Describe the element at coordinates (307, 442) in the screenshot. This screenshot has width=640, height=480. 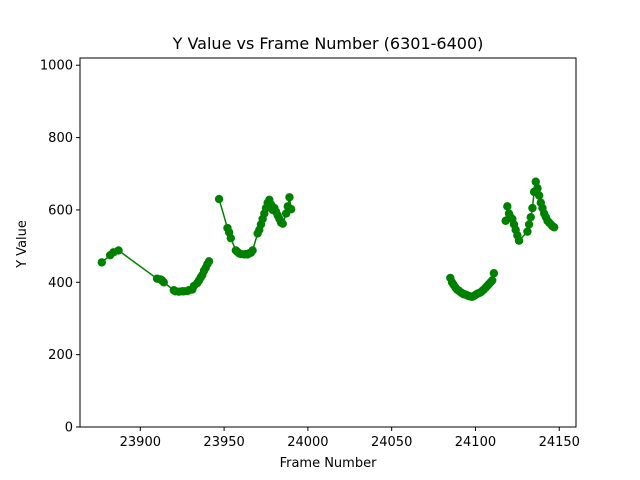
I see `x-tick-label: 24000` at that location.